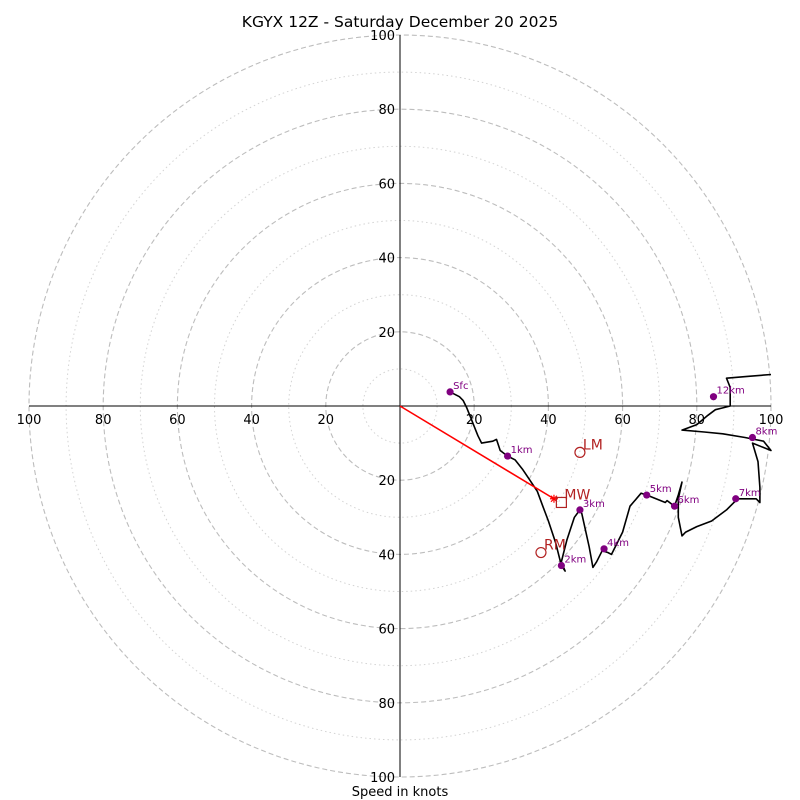  Describe the element at coordinates (460, 386) in the screenshot. I see `height-marker-label: Sfc` at that location.